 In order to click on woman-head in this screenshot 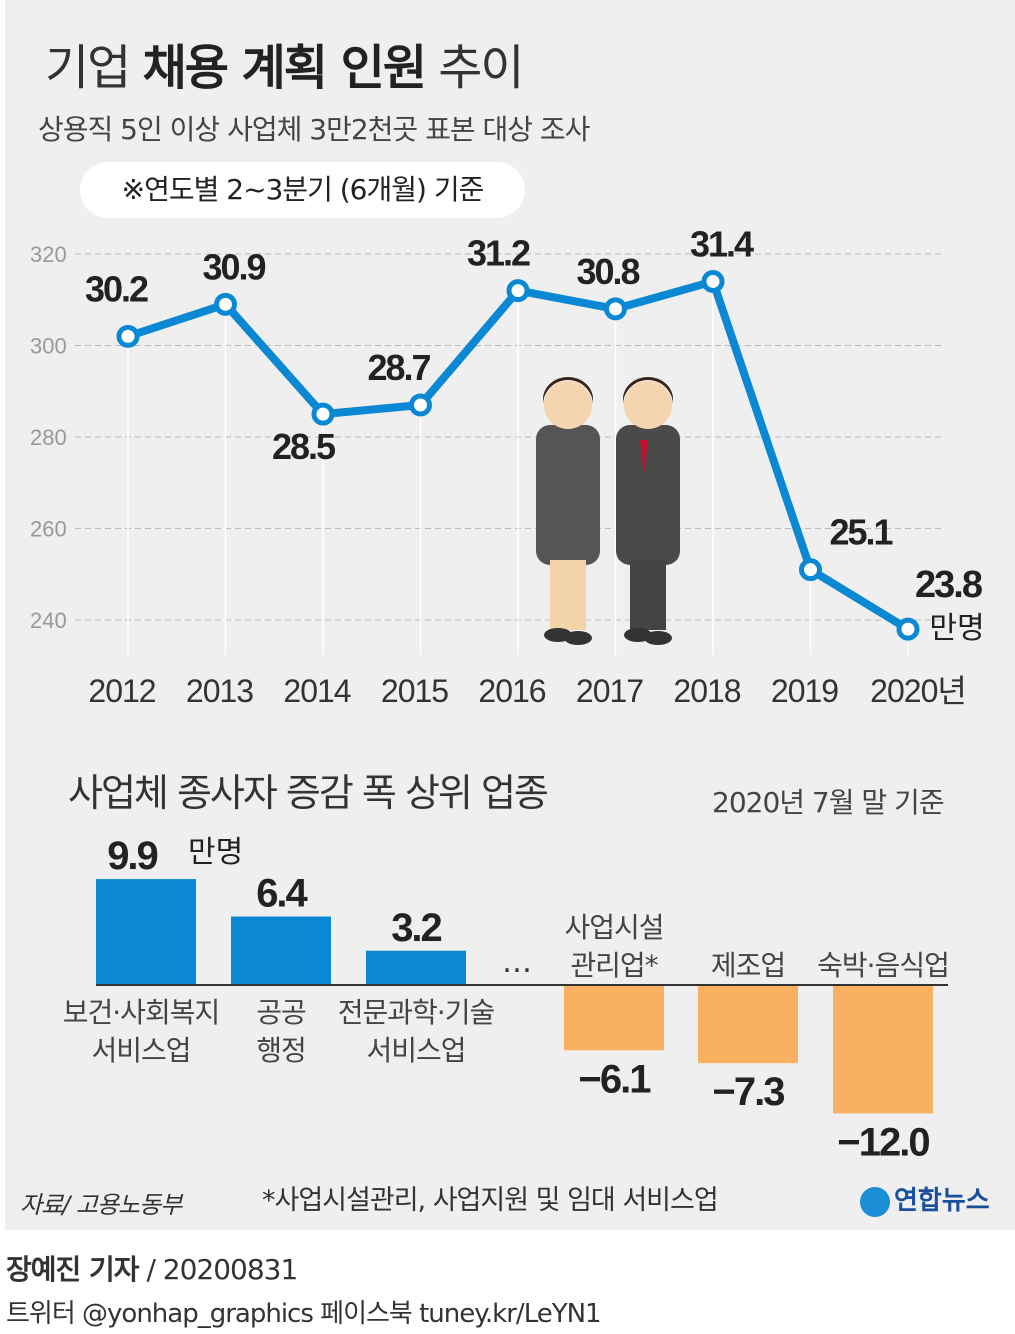, I will do `click(568, 405)`.